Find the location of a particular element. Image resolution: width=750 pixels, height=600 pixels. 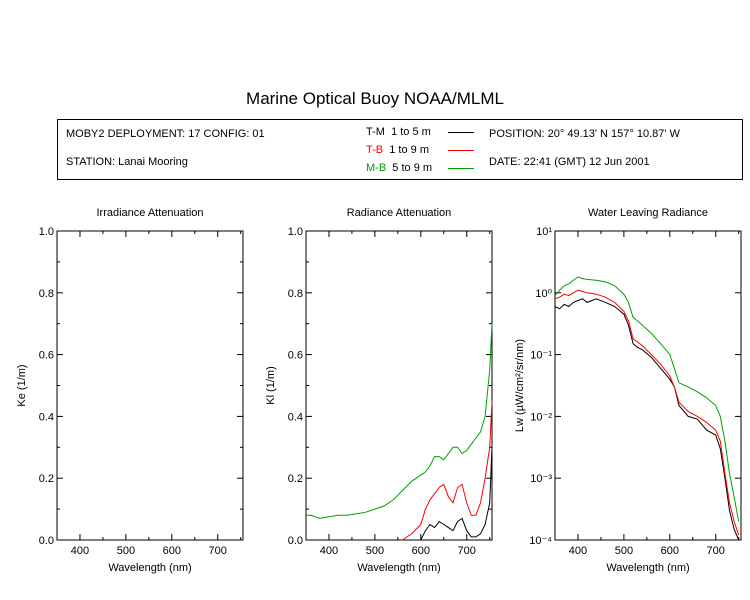

y-tick-label: 10⁻¹ is located at coordinates (541, 356).